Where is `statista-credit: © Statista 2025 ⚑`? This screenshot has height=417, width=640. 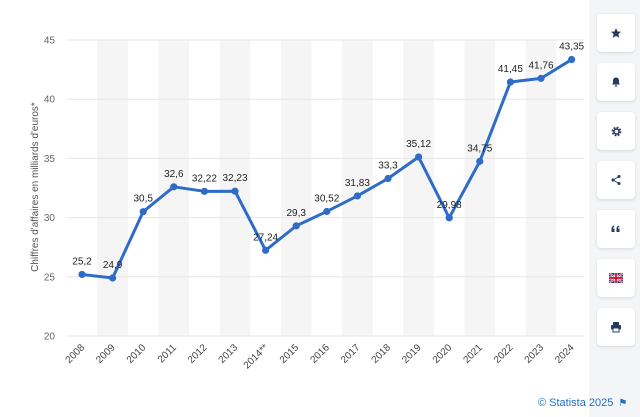 statista-credit: © Statista 2025 ⚑ is located at coordinates (582, 403).